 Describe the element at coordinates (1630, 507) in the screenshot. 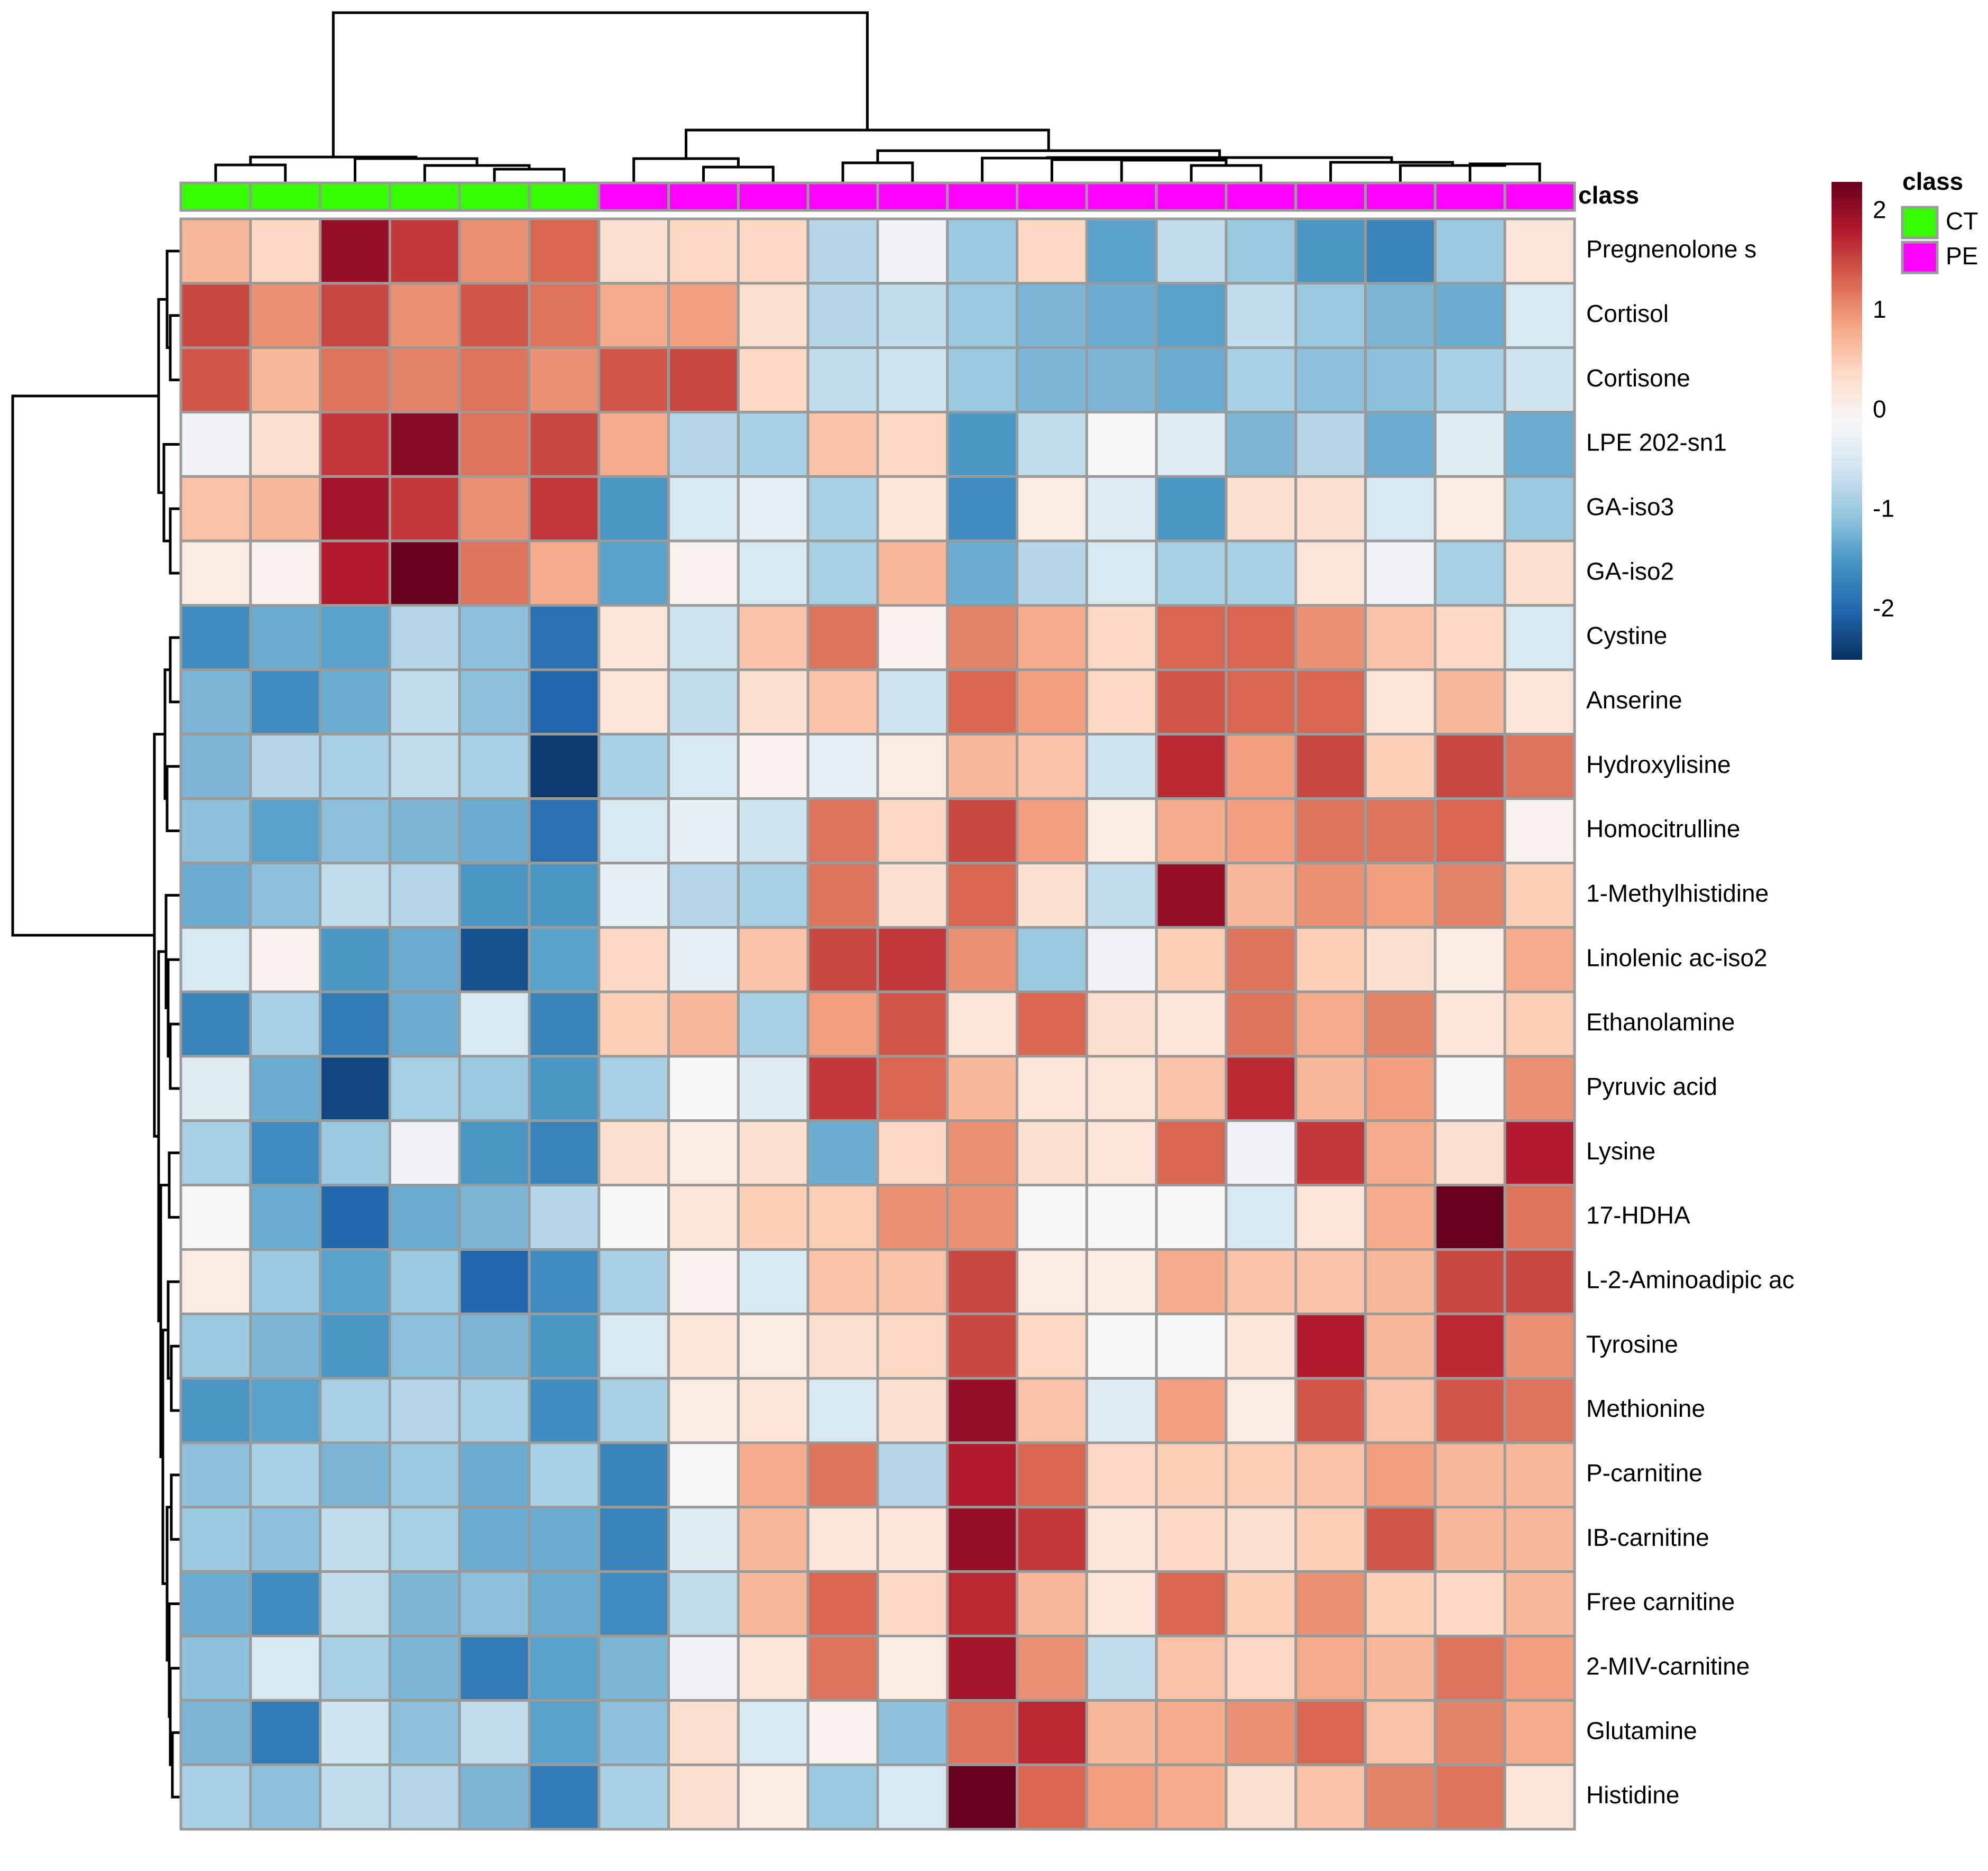

I see `row-label: GA-iso3` at that location.